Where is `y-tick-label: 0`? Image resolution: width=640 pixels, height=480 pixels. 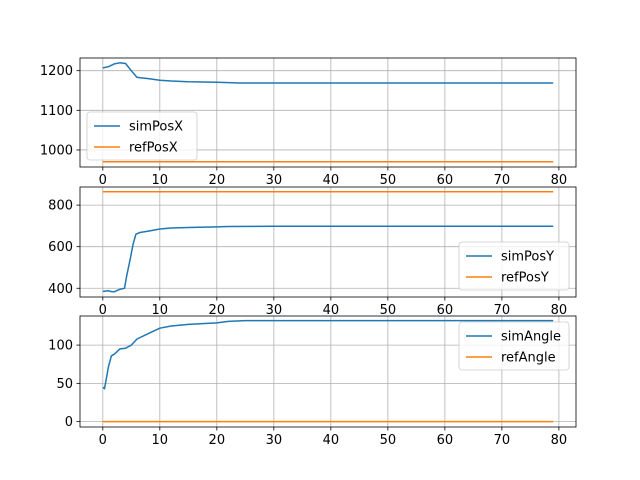
y-tick-label: 0 is located at coordinates (69, 422).